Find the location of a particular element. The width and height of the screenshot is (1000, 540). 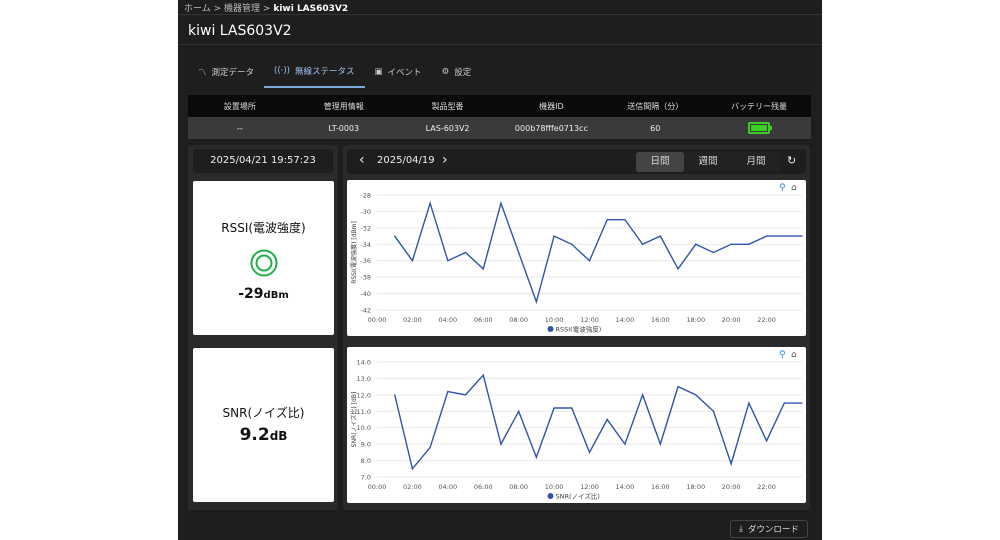

period-selector: 日間 週間 月間 is located at coordinates (708, 162).